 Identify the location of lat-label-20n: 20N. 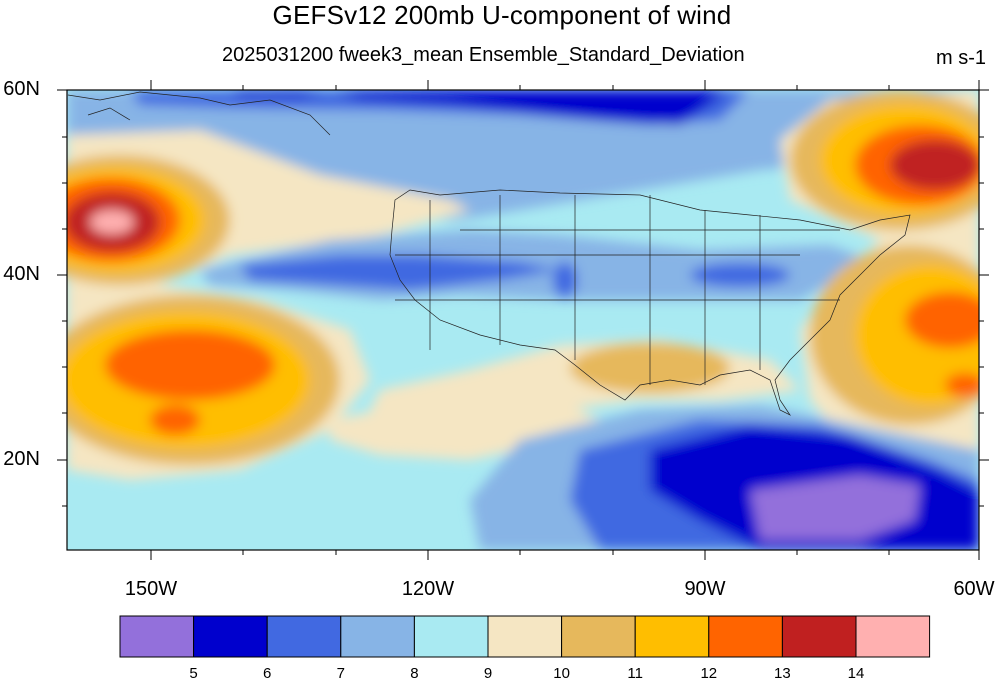
(21, 459).